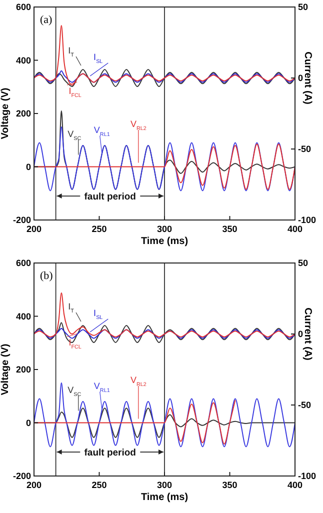 The image size is (323, 513). Describe the element at coordinates (46, 20) in the screenshot. I see `text: (a)` at that location.